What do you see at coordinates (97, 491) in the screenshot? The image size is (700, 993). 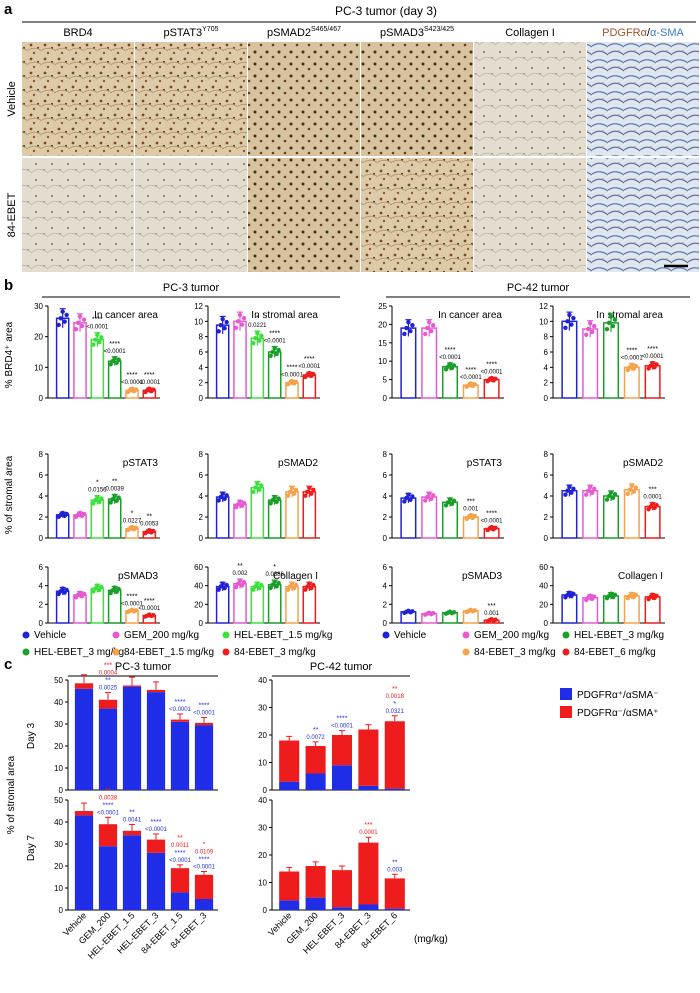 I see `b-sig-p: 0.0156` at bounding box center [97, 491].